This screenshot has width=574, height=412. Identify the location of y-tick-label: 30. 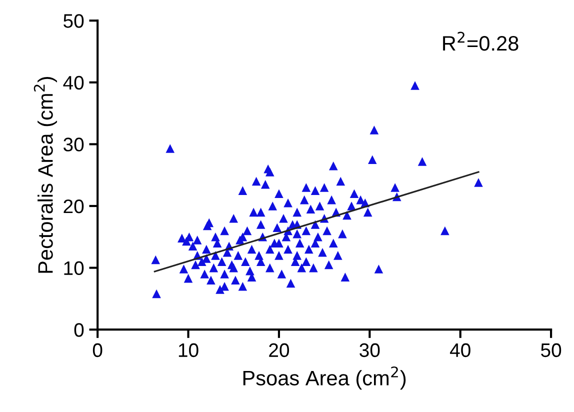
(74, 145).